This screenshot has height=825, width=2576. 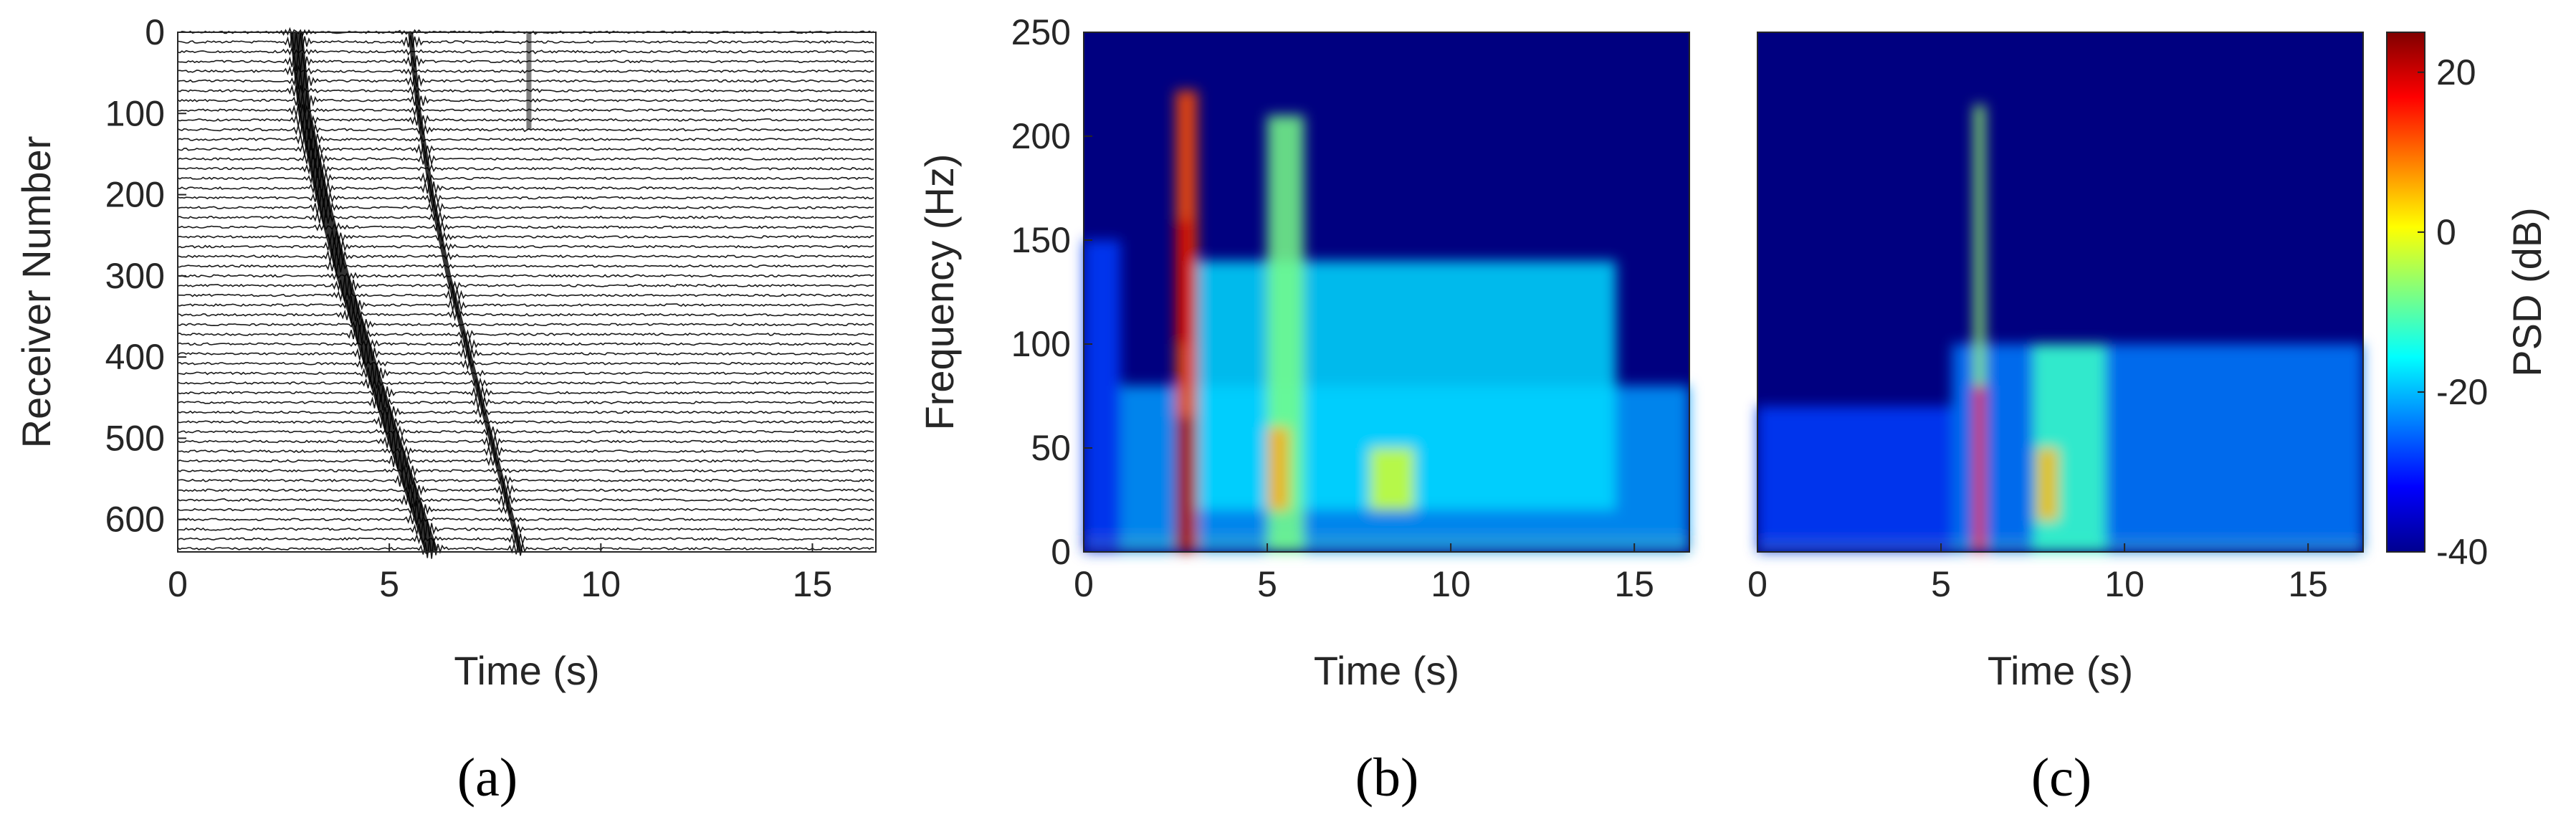 I want to click on colorbar-tick-label: -40, so click(x=2462, y=552).